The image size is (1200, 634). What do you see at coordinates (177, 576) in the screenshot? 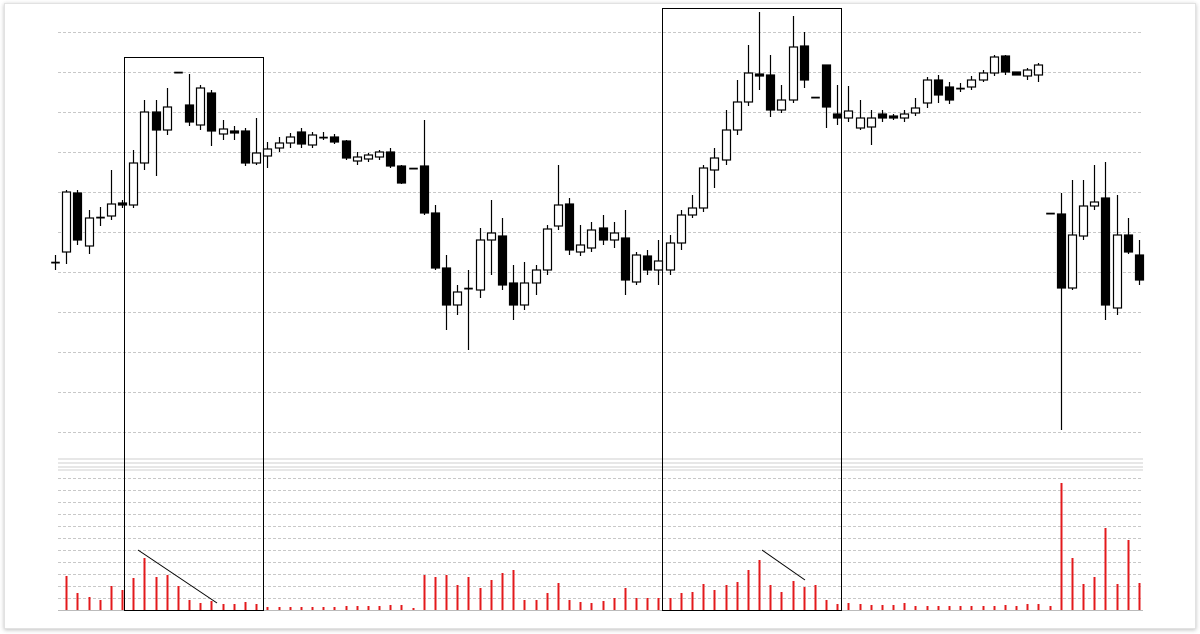
I see `trend-line` at bounding box center [177, 576].